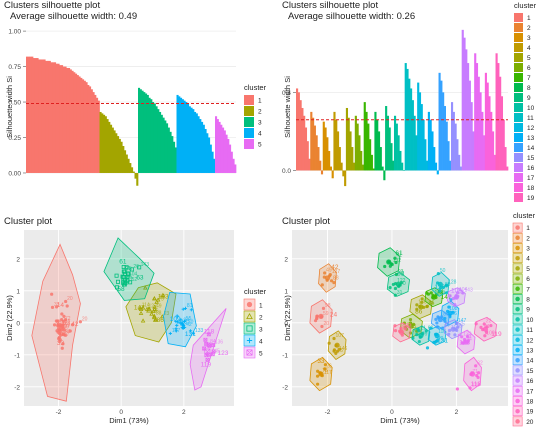 The image size is (540, 432). Describe the element at coordinates (399, 256) in the screenshot. I see `point-label: 41` at that location.